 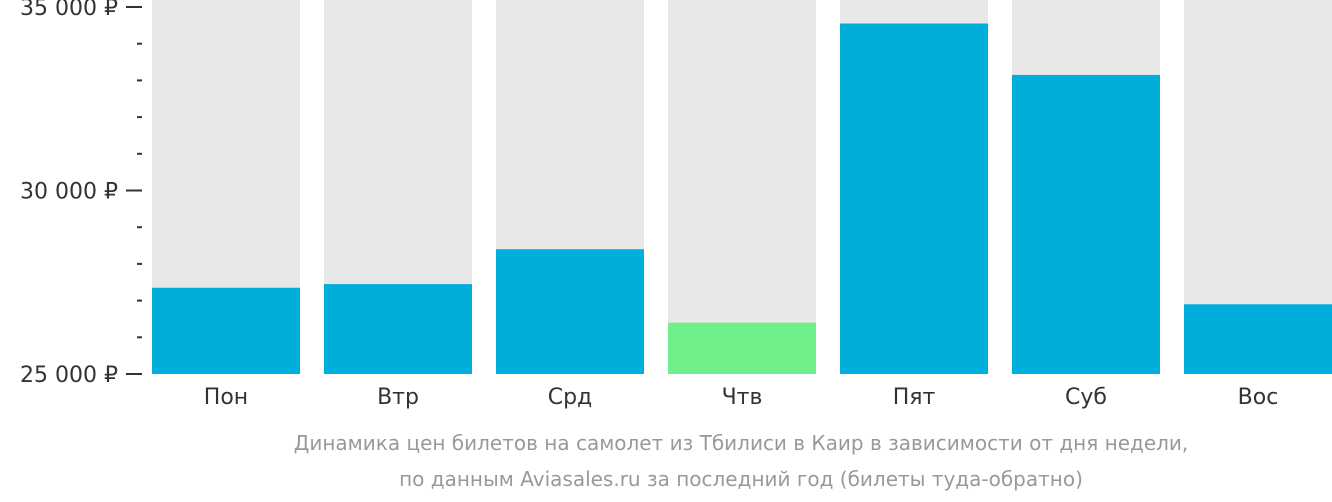 What do you see at coordinates (69, 192) in the screenshot?
I see `y-tick-label: 30 000 ₽` at bounding box center [69, 192].